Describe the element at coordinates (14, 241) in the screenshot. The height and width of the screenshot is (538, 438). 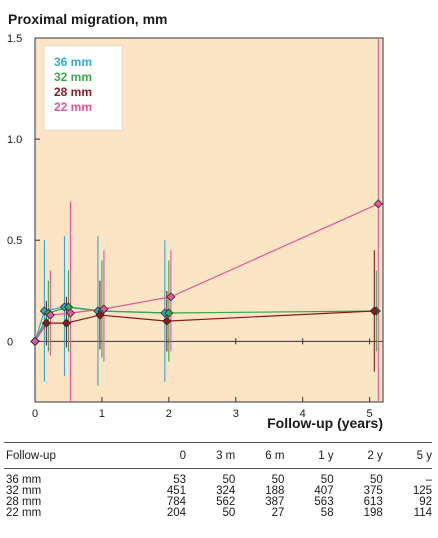
I see `y-tick-label: 0.5` at that location.